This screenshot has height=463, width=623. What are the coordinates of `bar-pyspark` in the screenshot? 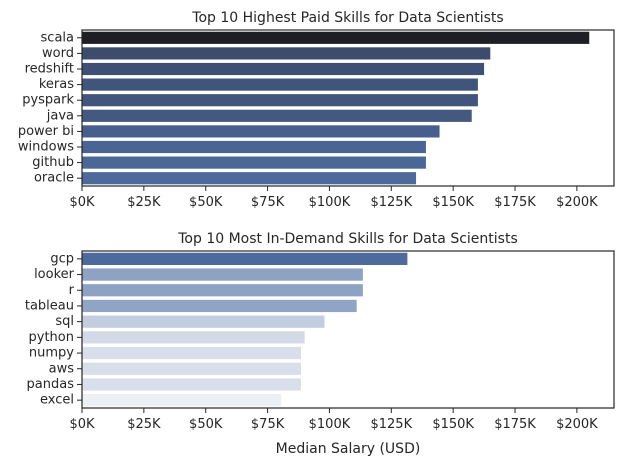 It's located at (280, 100).